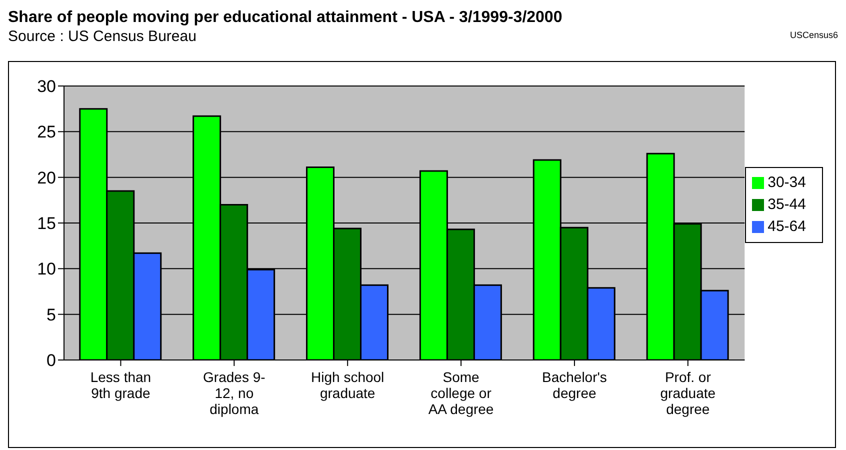 The height and width of the screenshot is (450, 846). What do you see at coordinates (46, 178) in the screenshot?
I see `y-tick-label: 20` at bounding box center [46, 178].